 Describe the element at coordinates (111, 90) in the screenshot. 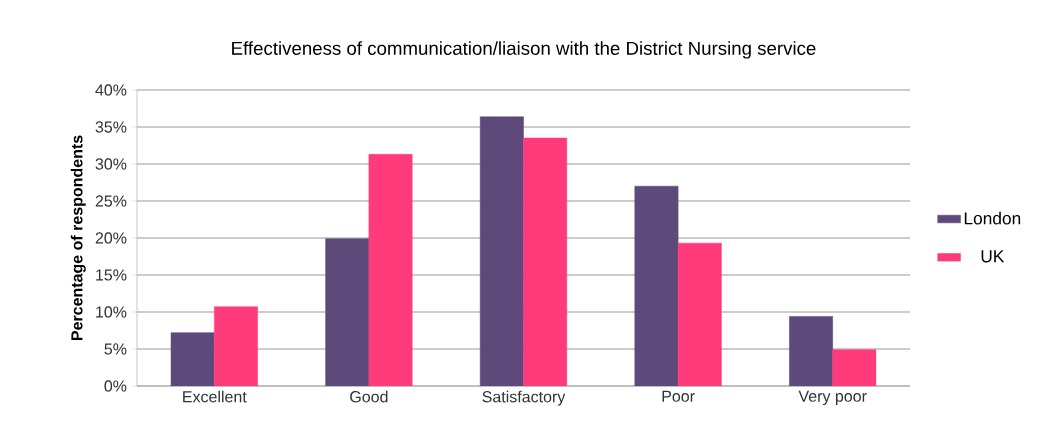

I see `y-tick-label: 40%` at that location.